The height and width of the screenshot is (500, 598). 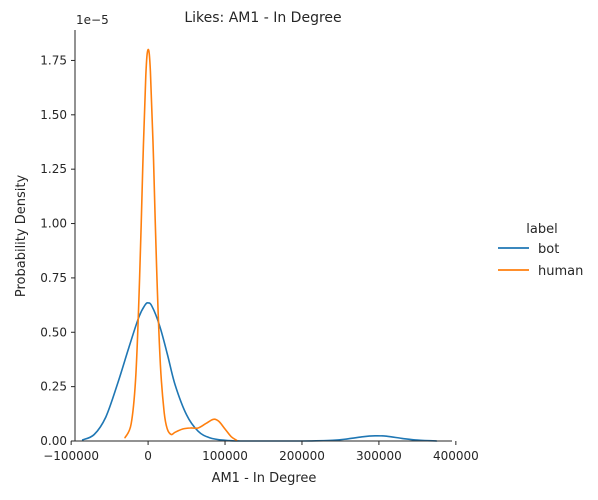 What do you see at coordinates (53, 332) in the screenshot?
I see `y-tick-label: 0.50` at bounding box center [53, 332].